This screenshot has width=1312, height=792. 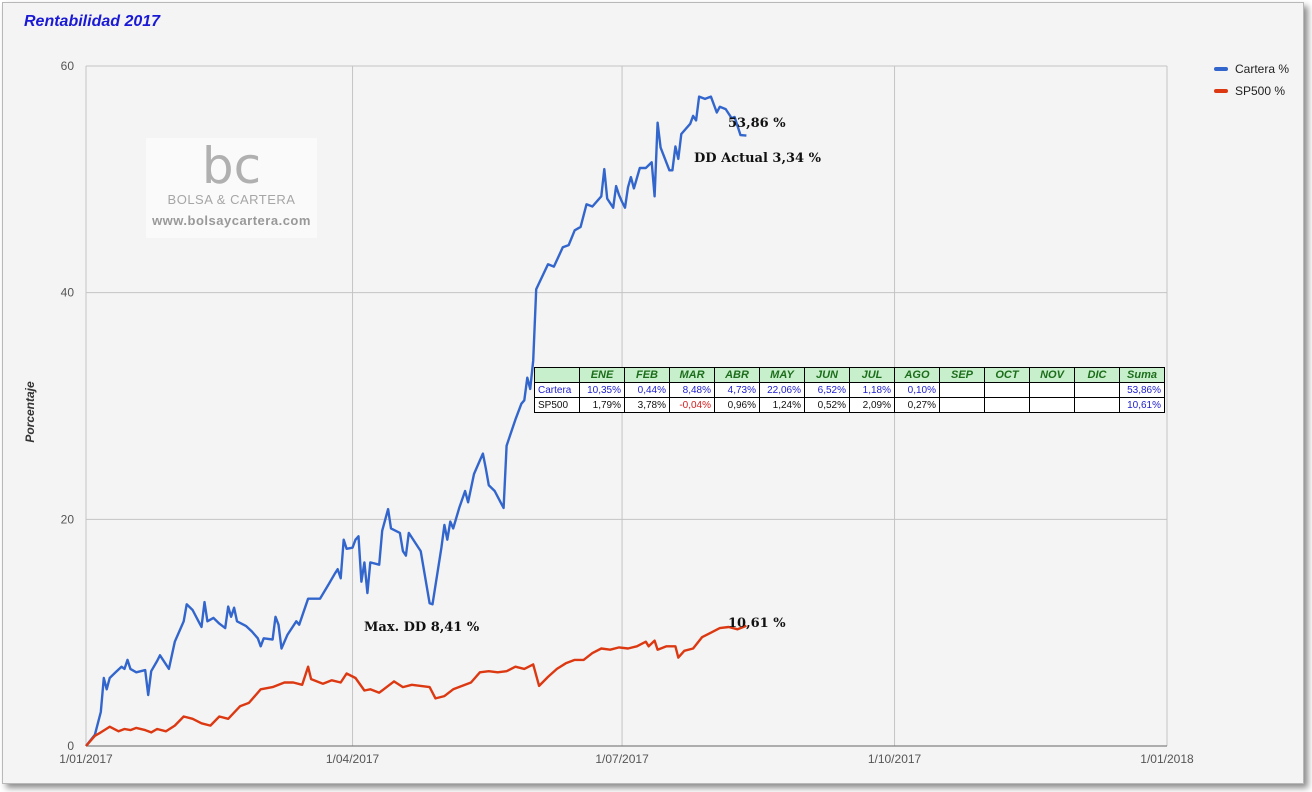 I want to click on table-cell: 10,35%, so click(x=602, y=390).